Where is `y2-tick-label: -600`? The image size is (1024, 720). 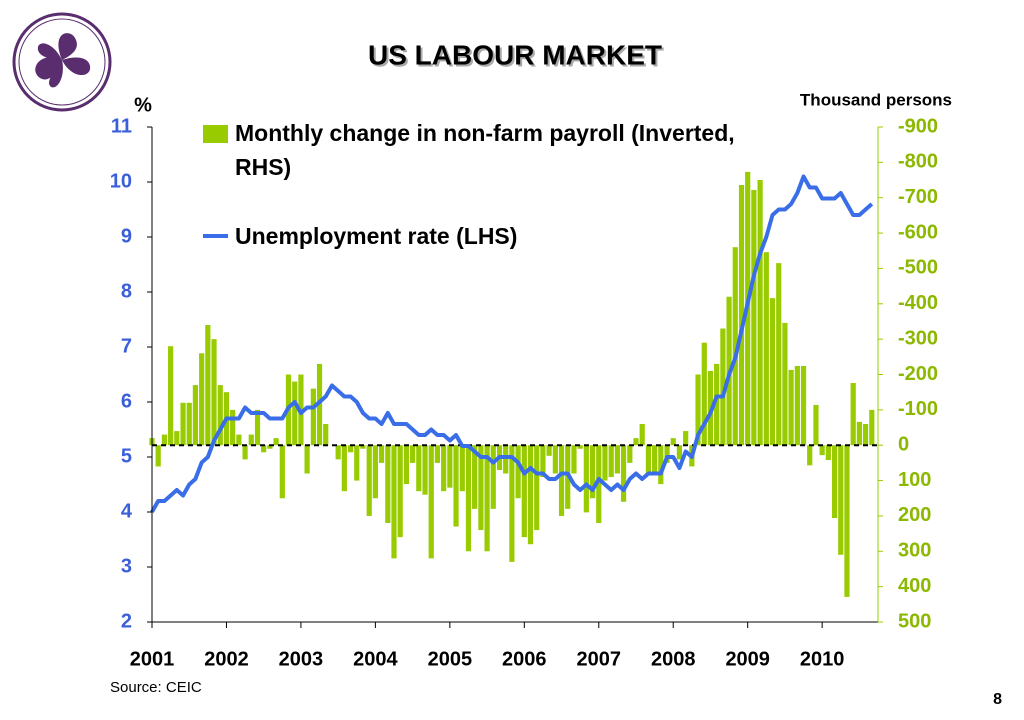 y2-tick-label: -600 is located at coordinates (918, 232).